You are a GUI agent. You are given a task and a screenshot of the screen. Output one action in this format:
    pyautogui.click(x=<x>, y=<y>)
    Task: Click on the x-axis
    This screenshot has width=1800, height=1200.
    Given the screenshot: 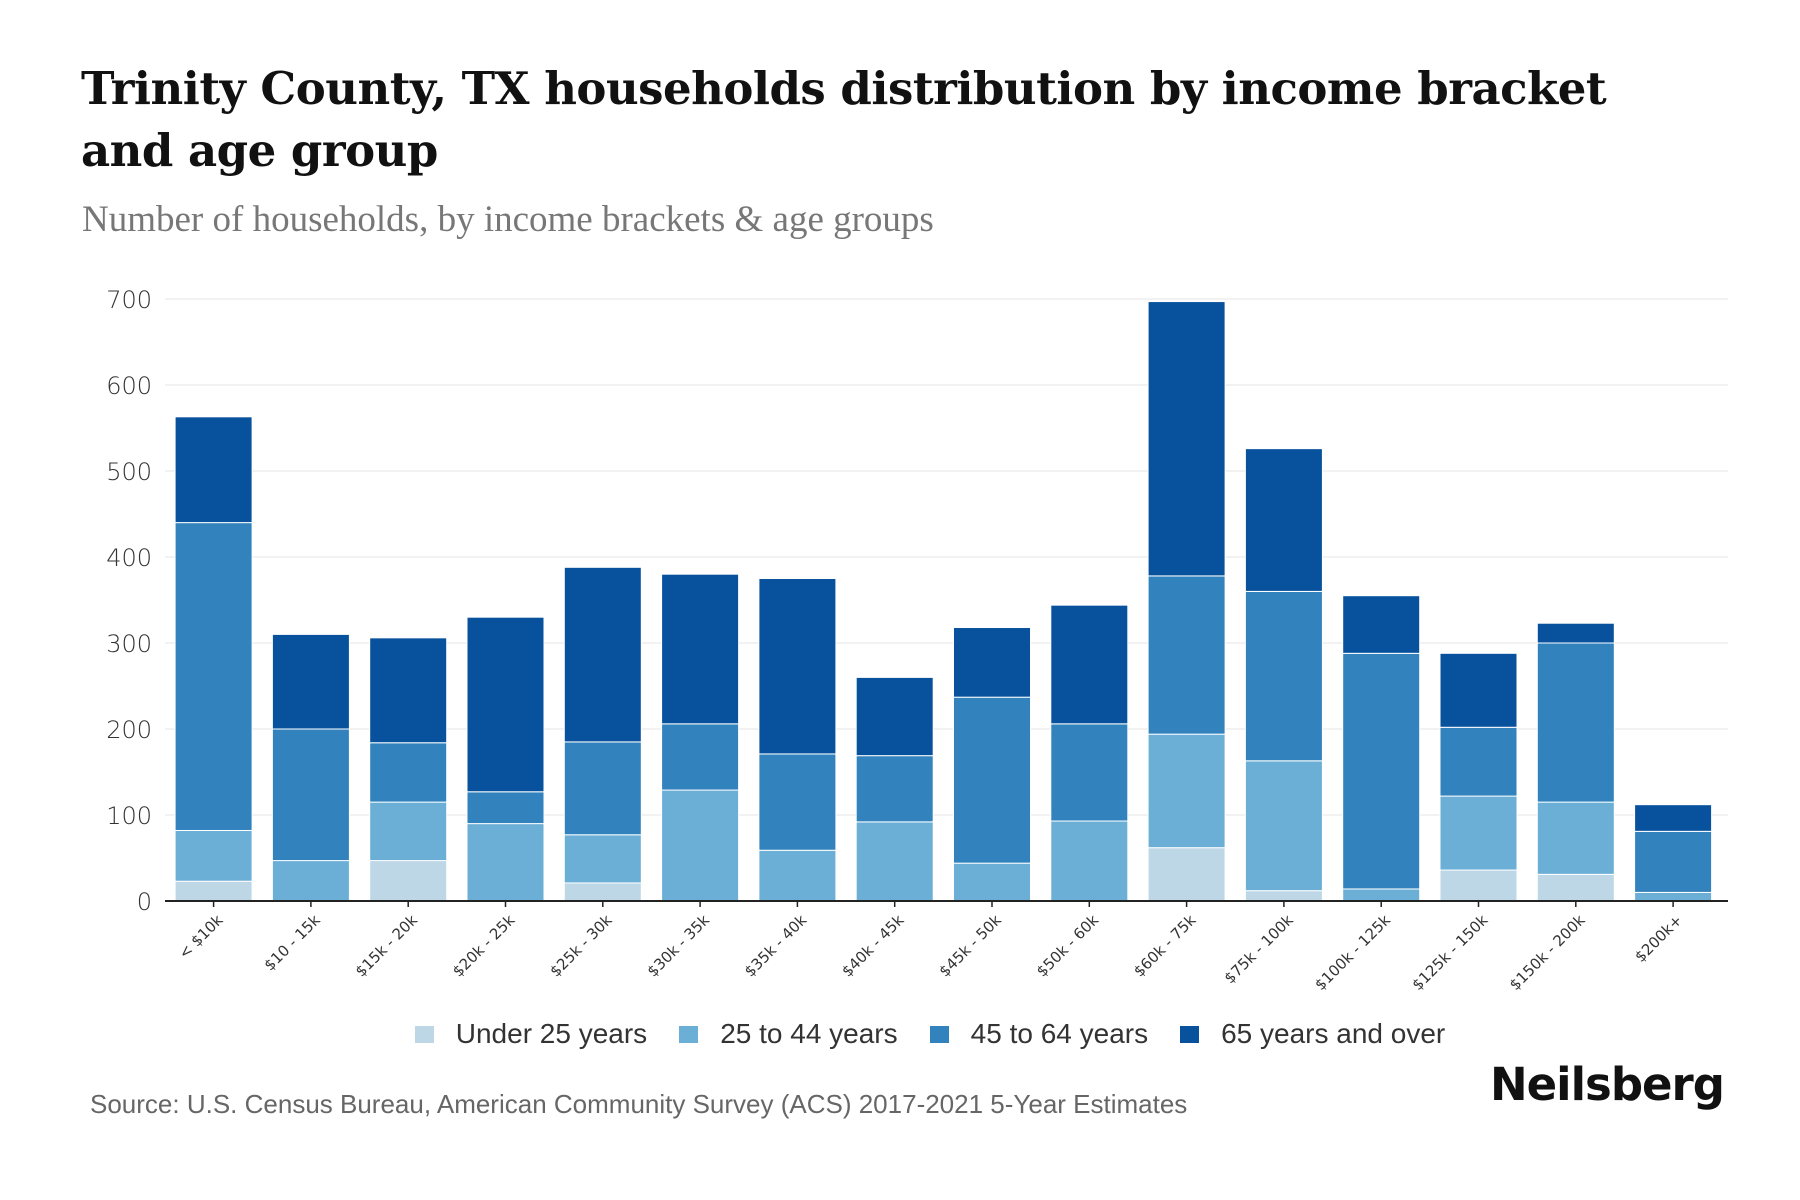 What is the action you would take?
    pyautogui.click(x=946, y=903)
    